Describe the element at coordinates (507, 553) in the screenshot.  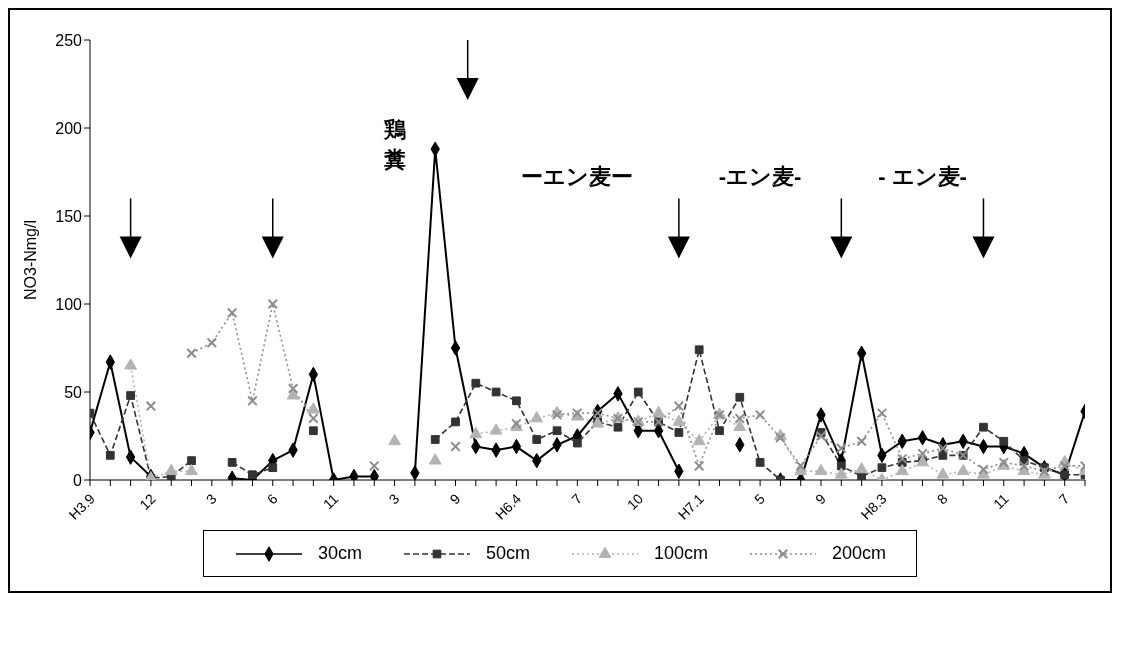
I see `legend-label: 50cm` at that location.